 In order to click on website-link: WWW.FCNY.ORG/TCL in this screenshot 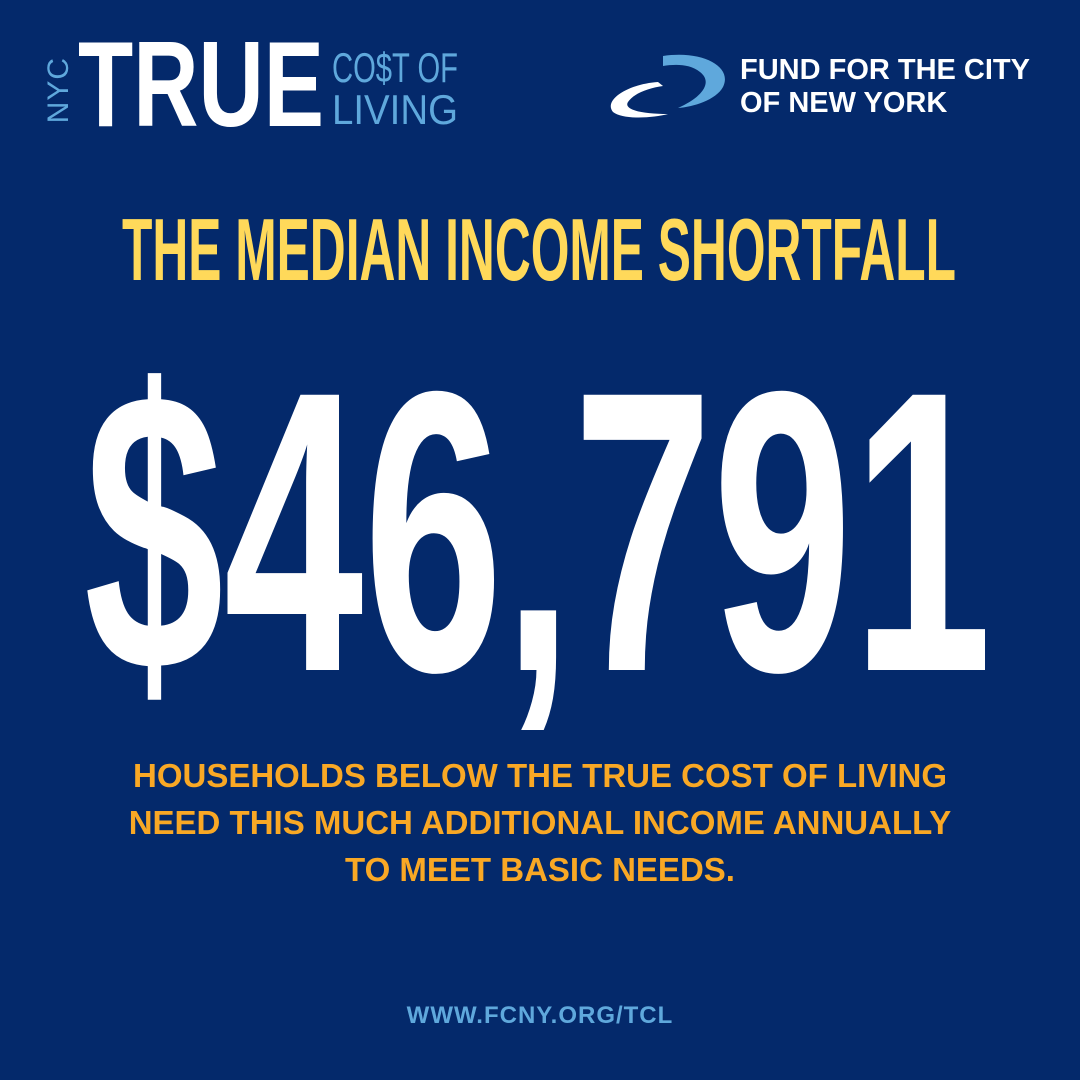, I will do `click(540, 1015)`.